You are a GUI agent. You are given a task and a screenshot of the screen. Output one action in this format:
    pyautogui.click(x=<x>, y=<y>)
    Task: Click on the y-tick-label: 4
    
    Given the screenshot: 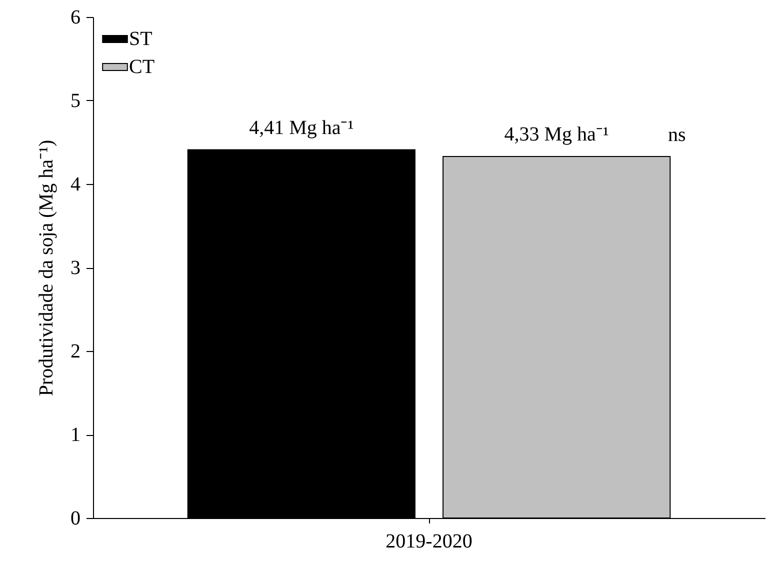 What is the action you would take?
    pyautogui.click(x=75, y=185)
    